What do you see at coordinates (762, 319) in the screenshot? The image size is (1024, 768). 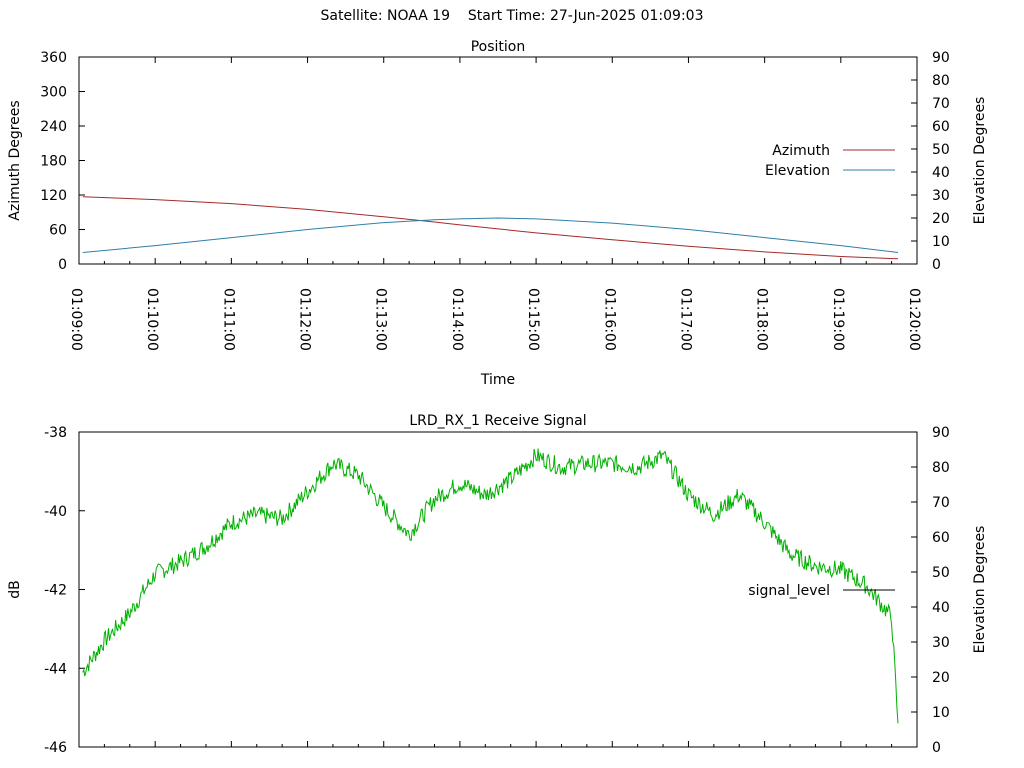 I see `x-tick-label: 01:18:00` at bounding box center [762, 319].